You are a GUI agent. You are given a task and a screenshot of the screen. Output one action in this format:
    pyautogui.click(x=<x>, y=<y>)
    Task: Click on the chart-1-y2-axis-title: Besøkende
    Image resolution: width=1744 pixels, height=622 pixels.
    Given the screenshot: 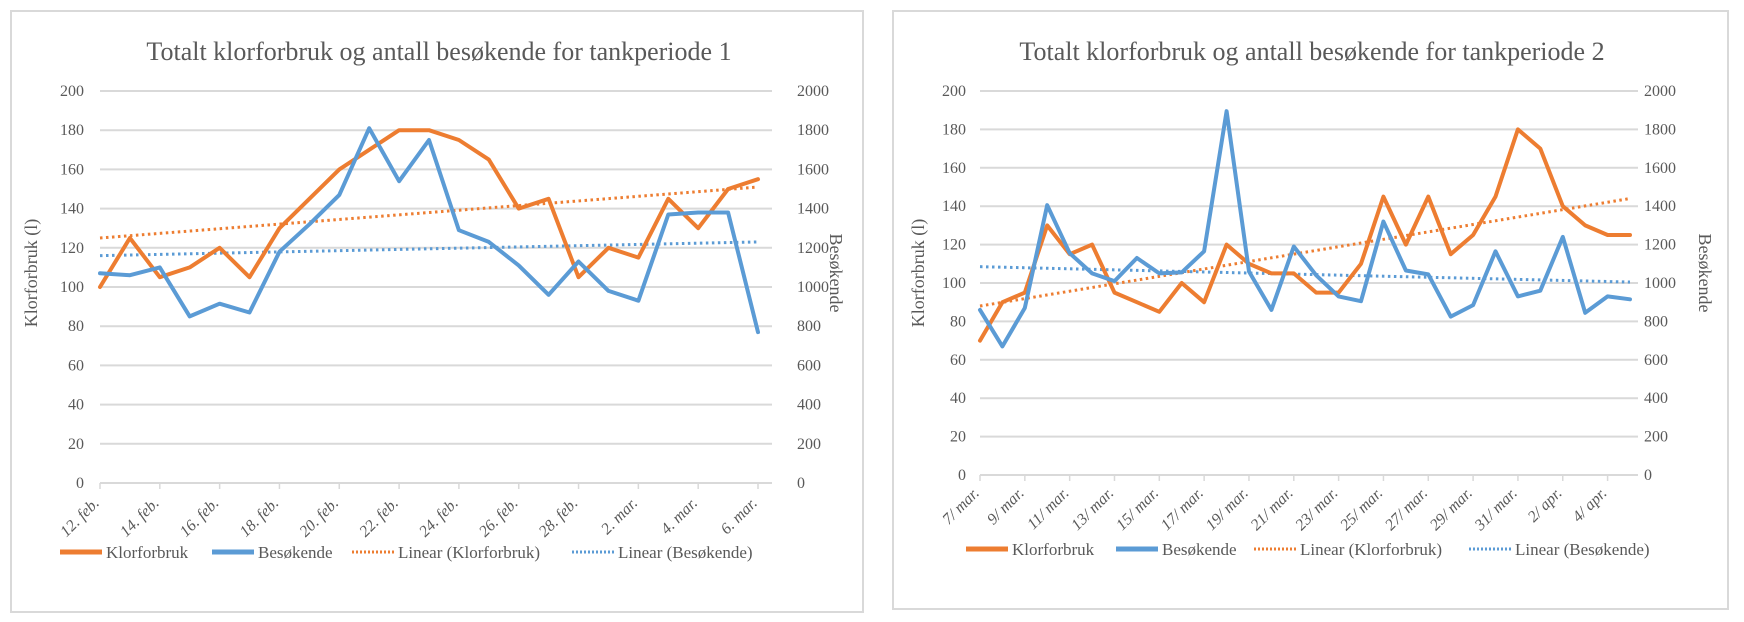 What is the action you would take?
    pyautogui.click(x=836, y=273)
    